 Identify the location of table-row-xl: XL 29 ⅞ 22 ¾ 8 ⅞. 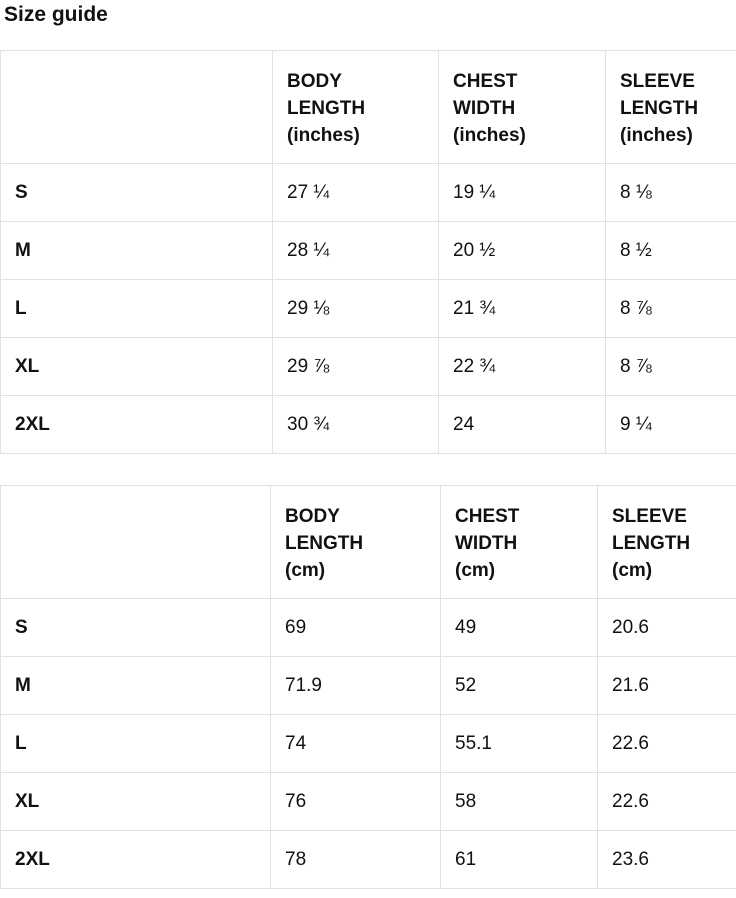
(368, 367).